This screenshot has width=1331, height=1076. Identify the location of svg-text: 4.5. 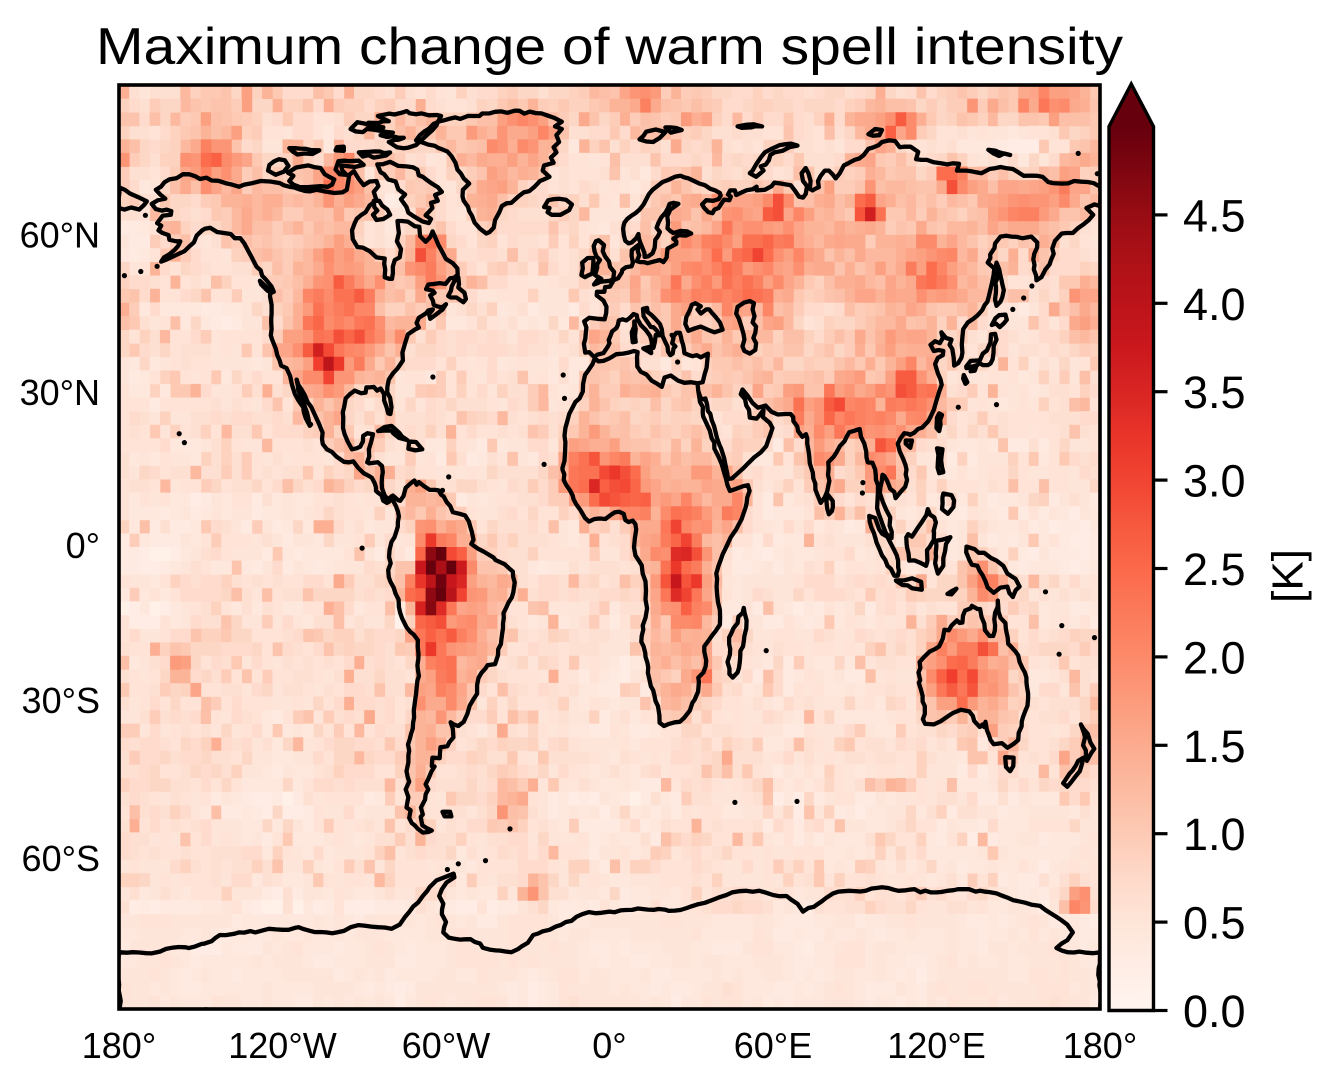
(1214, 215).